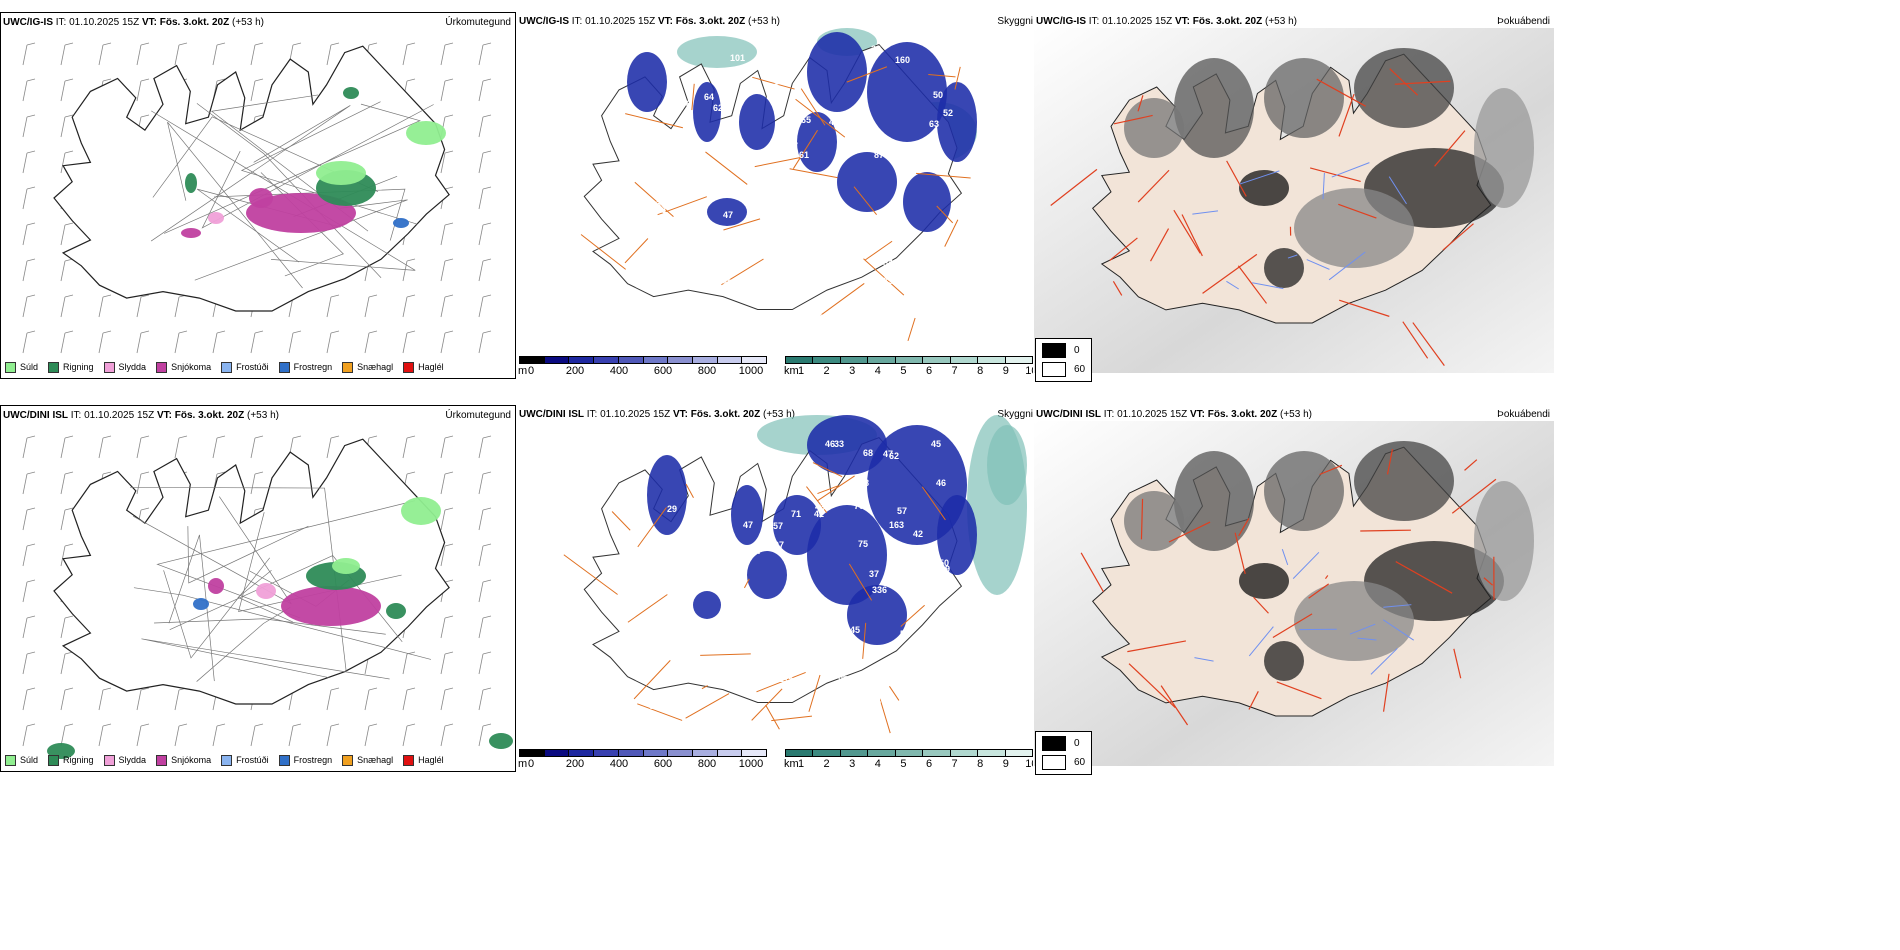 The width and height of the screenshot is (1900, 950). What do you see at coordinates (1064, 360) in the screenshot?
I see `fog-legend: 0 60` at bounding box center [1064, 360].